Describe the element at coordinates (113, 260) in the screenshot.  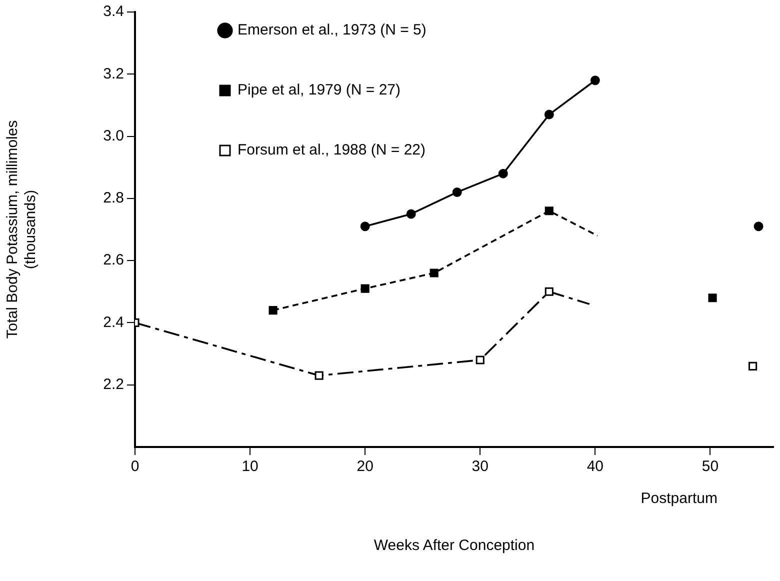
I see `y-tick-label: 2.6` at that location.